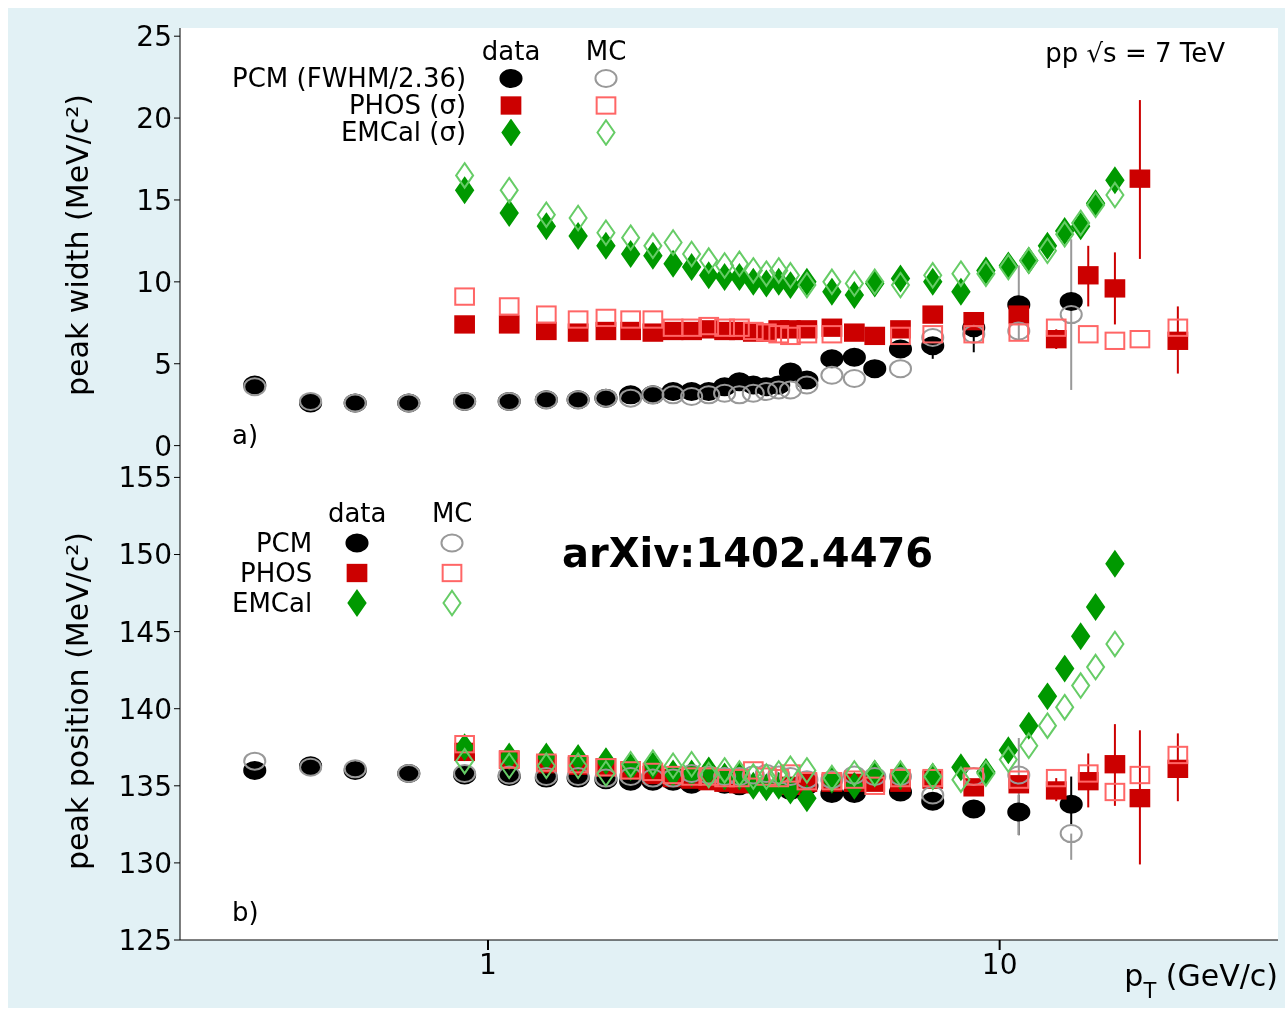 This screenshot has width=1285, height=1009. What do you see at coordinates (275, 573) in the screenshot?
I see `legend-label: PHOS` at bounding box center [275, 573].